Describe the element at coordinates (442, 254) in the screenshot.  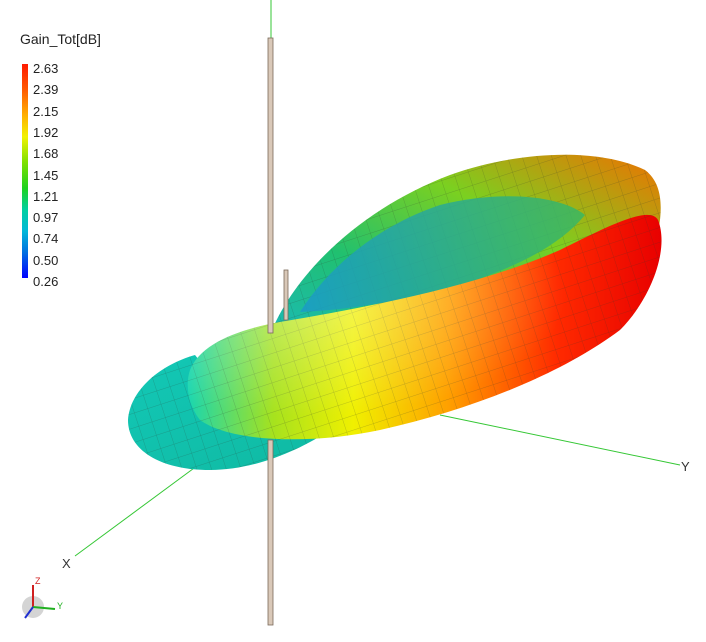
I see `pattern-inner-hole` at that location.